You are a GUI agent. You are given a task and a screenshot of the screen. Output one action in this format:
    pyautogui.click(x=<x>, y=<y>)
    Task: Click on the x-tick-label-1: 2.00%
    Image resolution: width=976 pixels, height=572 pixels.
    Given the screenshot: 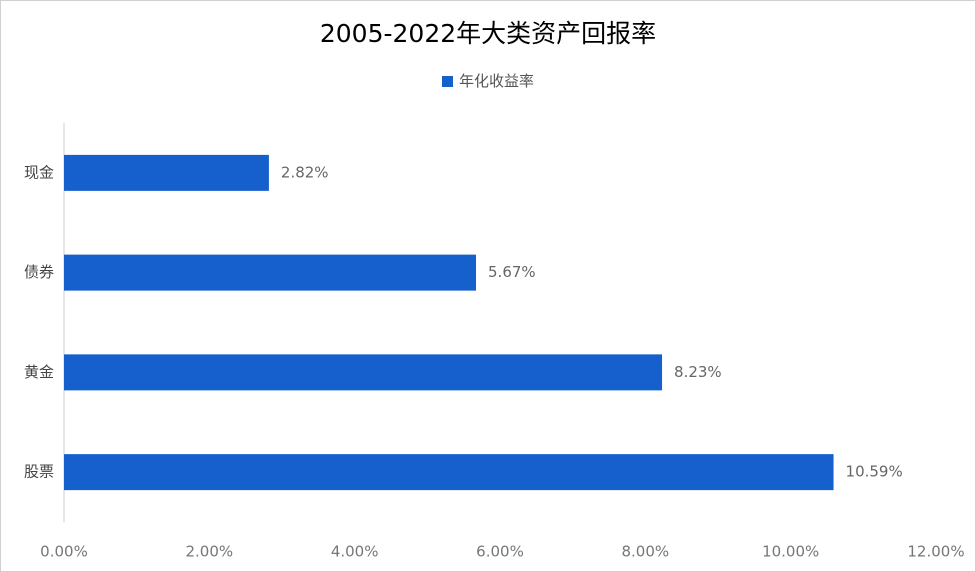 What is the action you would take?
    pyautogui.click(x=210, y=552)
    